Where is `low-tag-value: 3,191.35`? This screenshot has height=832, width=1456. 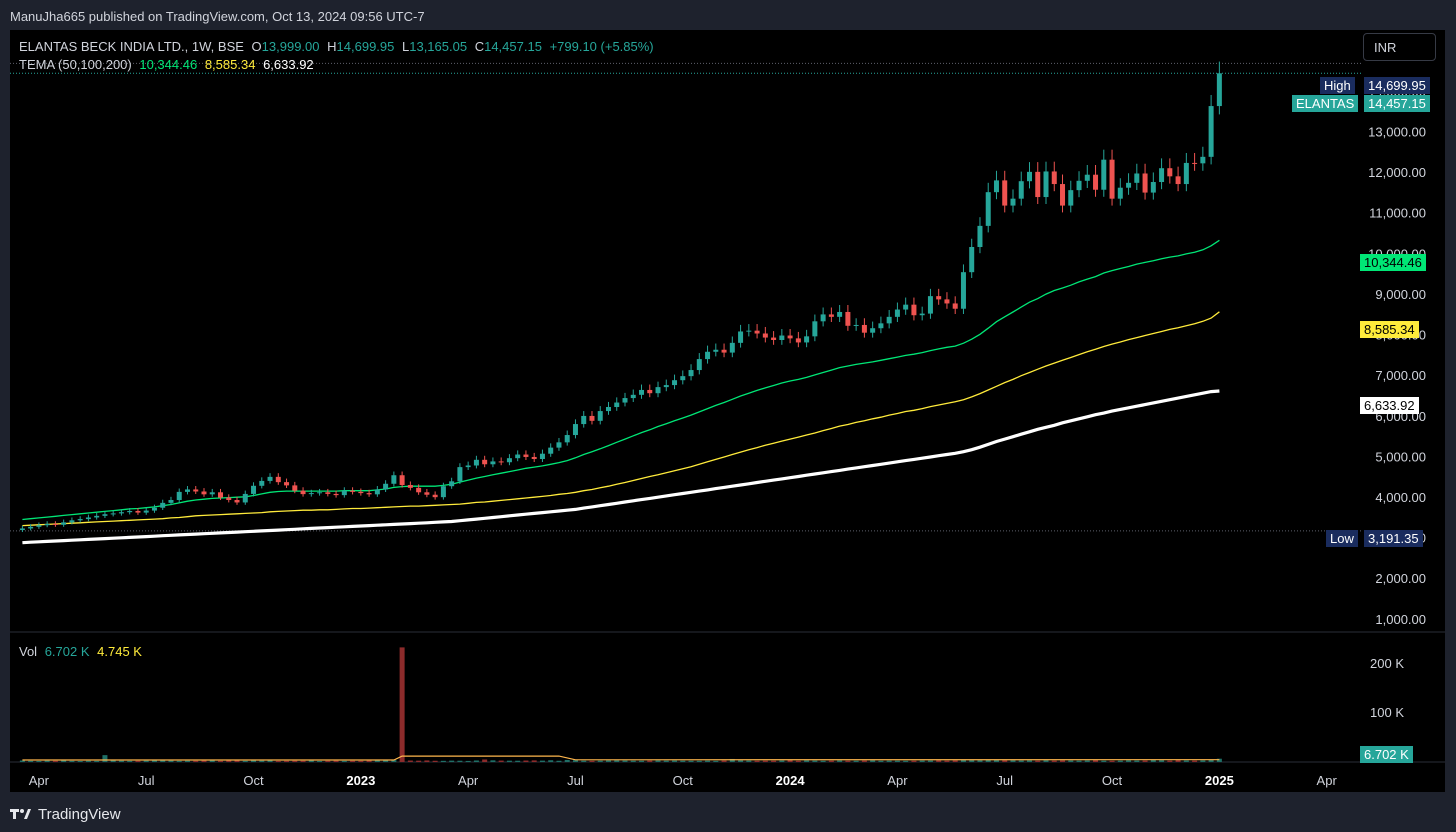 low-tag-value: 3,191.35 is located at coordinates (1393, 538).